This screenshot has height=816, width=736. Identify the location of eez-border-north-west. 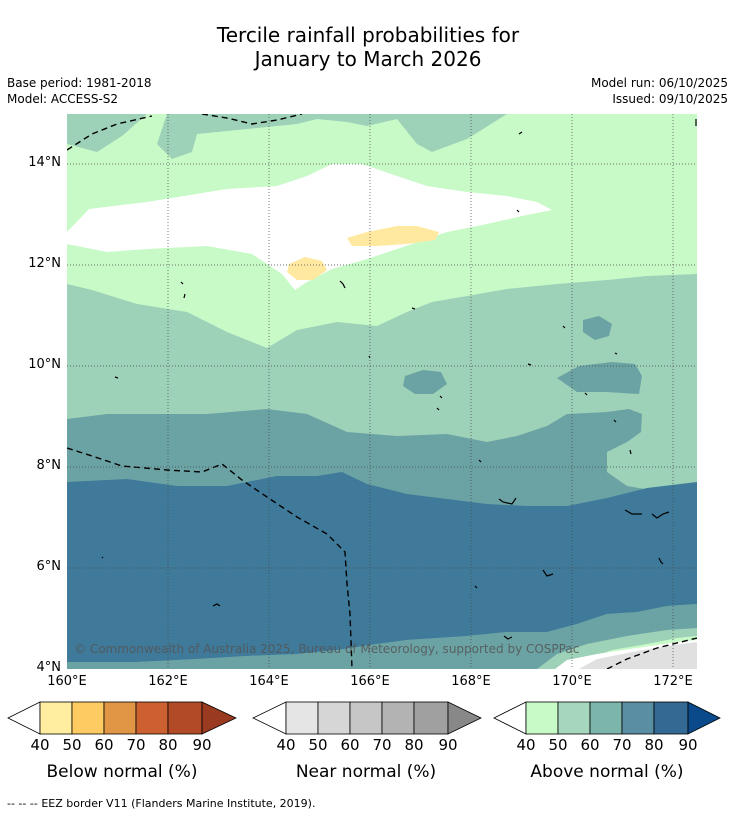
(110, 133).